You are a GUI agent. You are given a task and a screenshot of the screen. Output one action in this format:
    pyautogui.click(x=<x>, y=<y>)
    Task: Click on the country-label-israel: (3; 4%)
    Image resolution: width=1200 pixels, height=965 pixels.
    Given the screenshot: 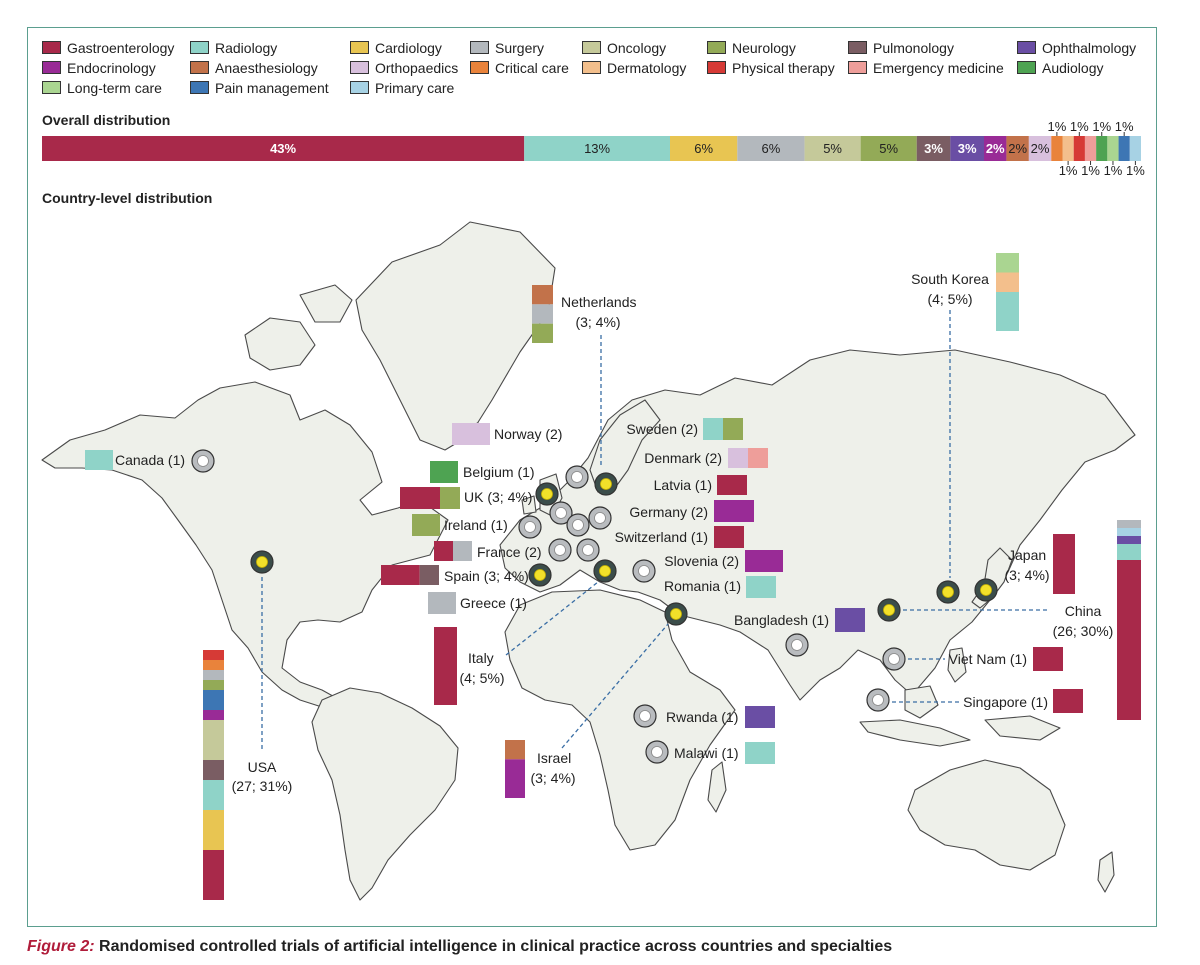 What is the action you would take?
    pyautogui.click(x=552, y=778)
    